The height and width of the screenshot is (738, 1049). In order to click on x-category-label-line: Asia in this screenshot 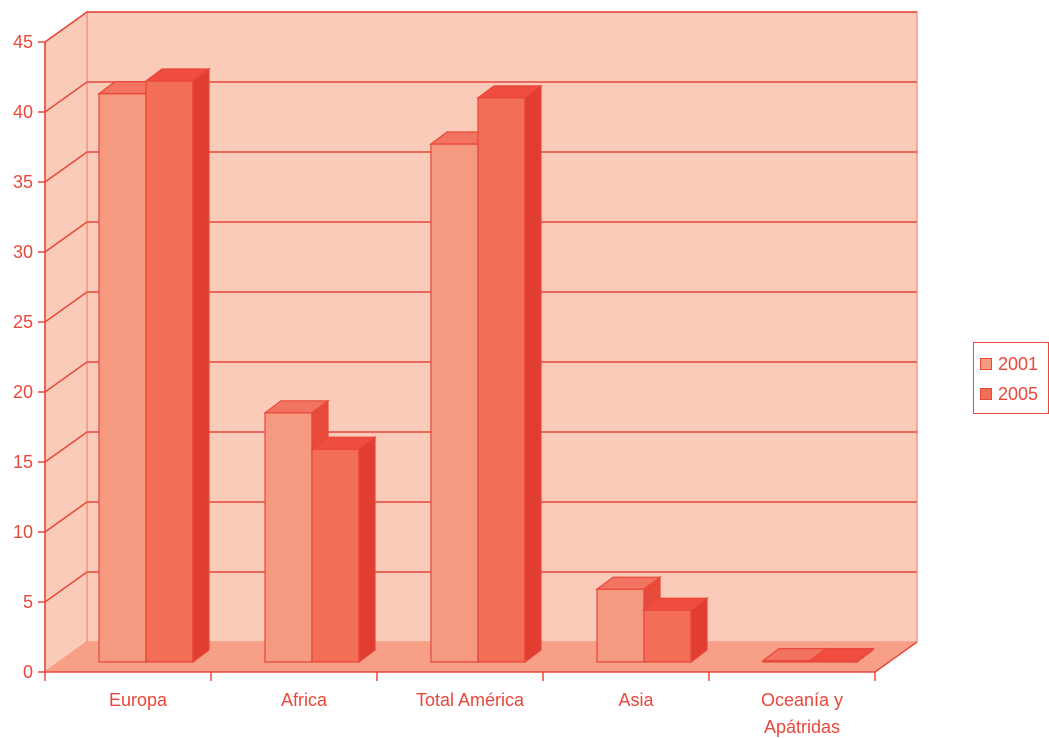, I will do `click(636, 700)`.